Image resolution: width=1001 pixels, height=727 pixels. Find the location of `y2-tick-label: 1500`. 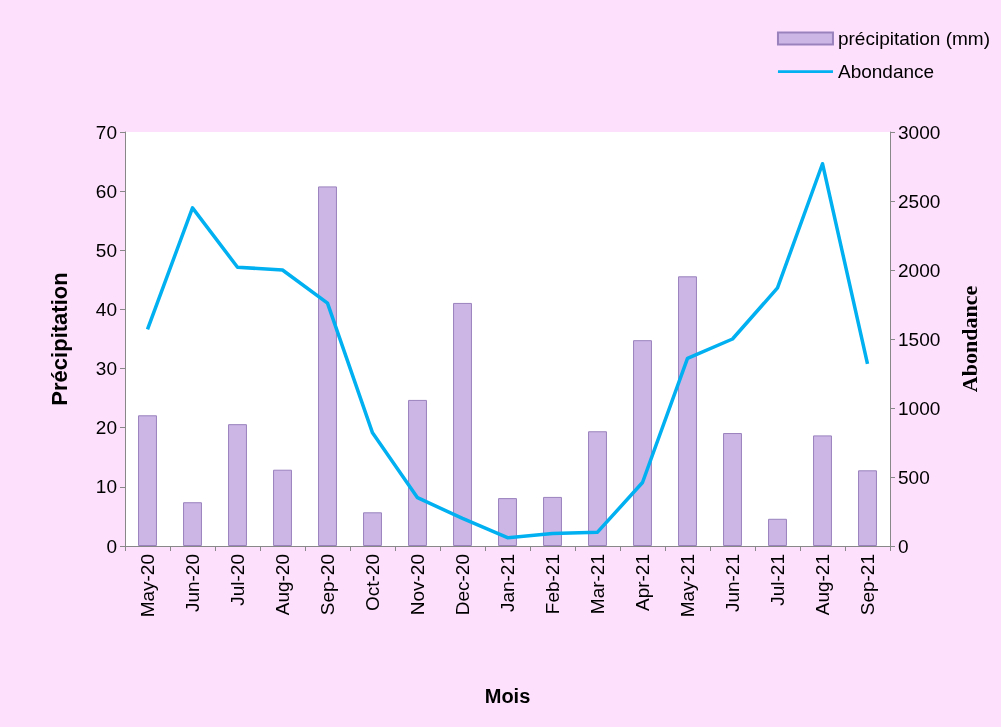

y2-tick-label: 1500 is located at coordinates (919, 339).